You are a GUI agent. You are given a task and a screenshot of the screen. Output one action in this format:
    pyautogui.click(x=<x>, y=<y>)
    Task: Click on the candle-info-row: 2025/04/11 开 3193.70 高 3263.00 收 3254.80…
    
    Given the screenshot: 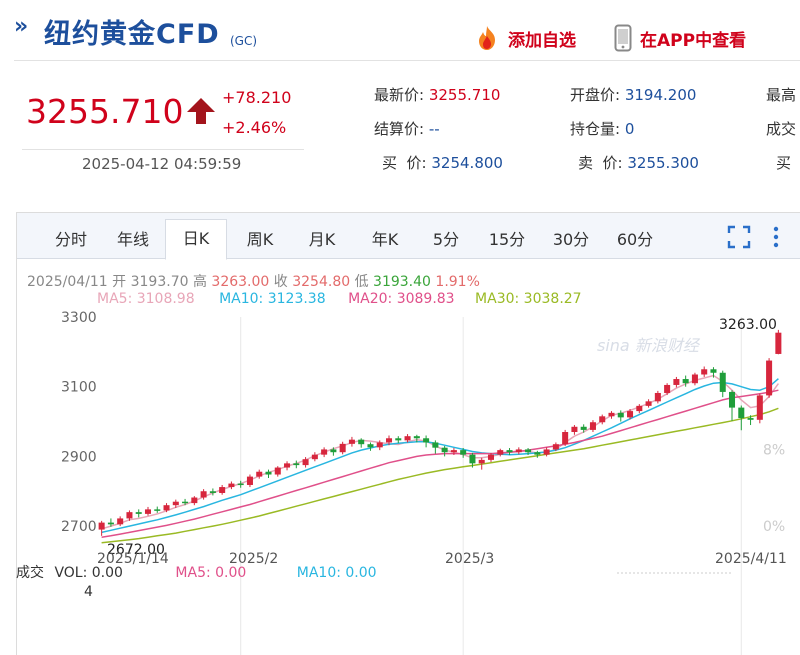 What is the action you would take?
    pyautogui.click(x=253, y=281)
    